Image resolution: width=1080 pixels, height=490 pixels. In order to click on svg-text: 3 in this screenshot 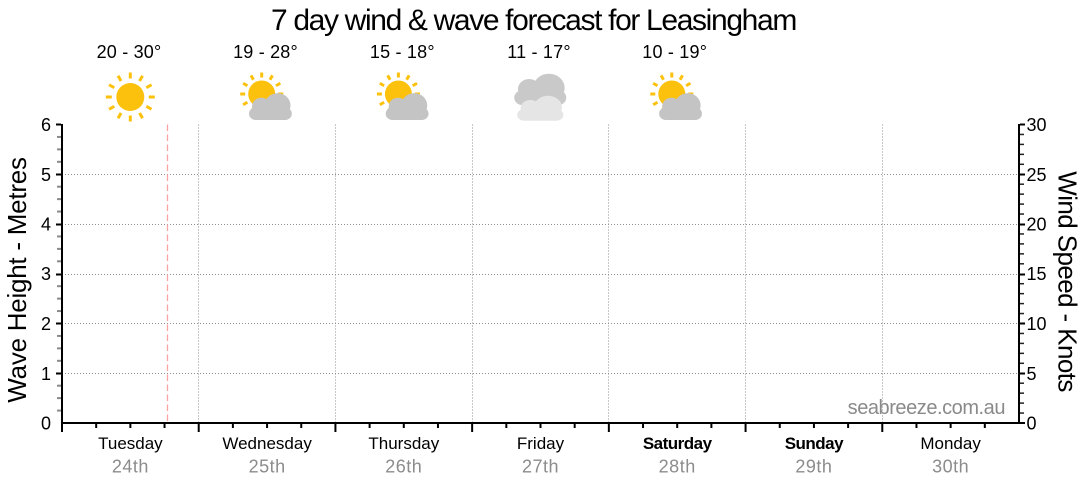, I will do `click(46, 274)`.